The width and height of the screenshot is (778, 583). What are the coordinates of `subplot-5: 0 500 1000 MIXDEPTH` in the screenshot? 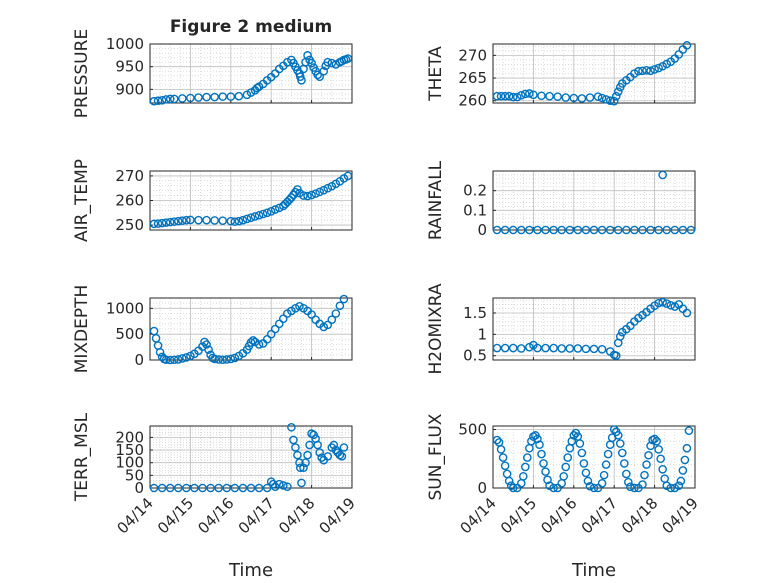 It's located at (212, 329).